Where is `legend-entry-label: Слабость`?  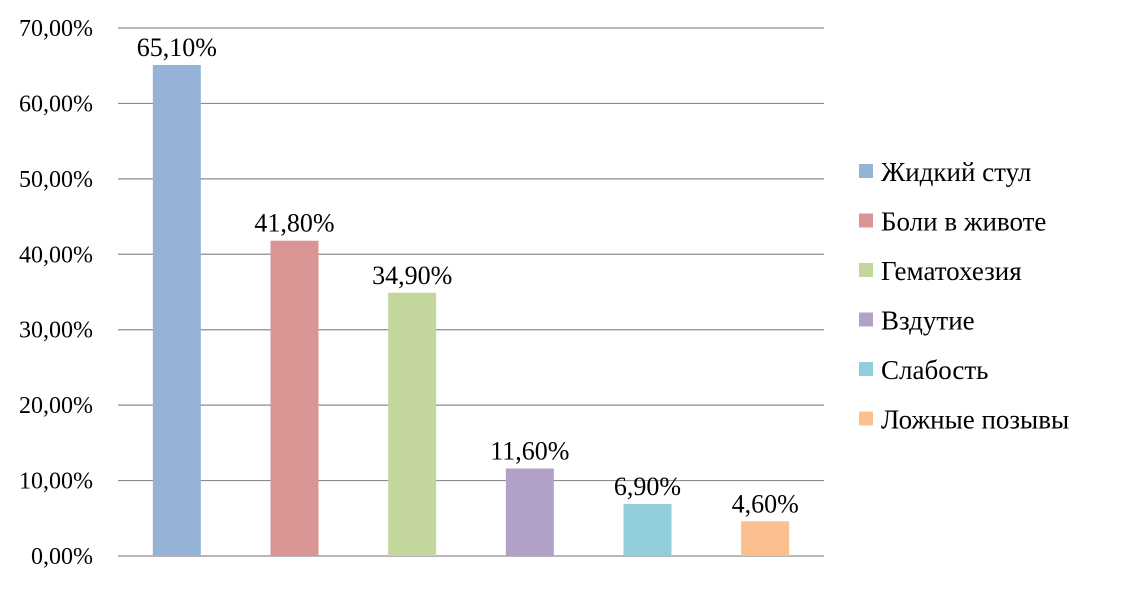 legend-entry-label: Слабость is located at coordinates (934, 370).